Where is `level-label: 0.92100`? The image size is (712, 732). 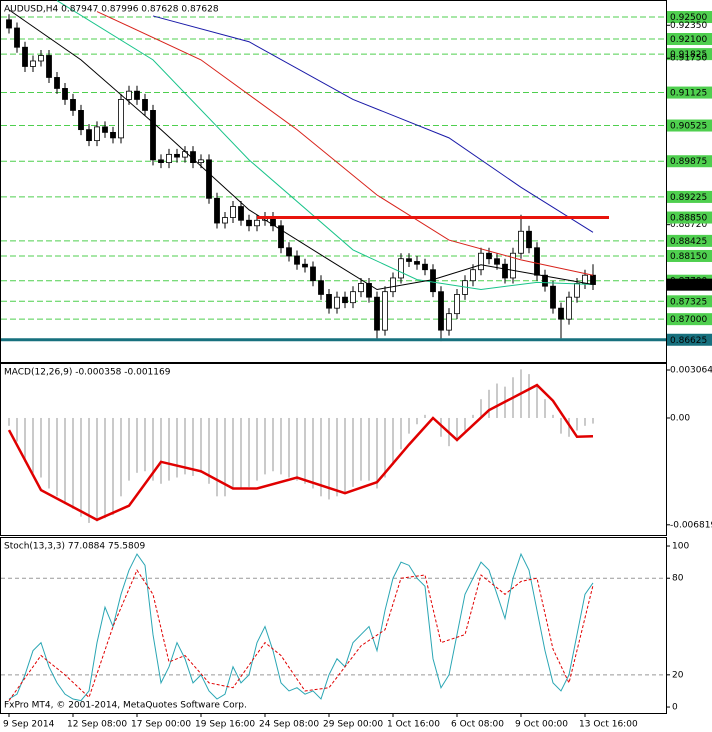
level-label: 0.92100 is located at coordinates (688, 40).